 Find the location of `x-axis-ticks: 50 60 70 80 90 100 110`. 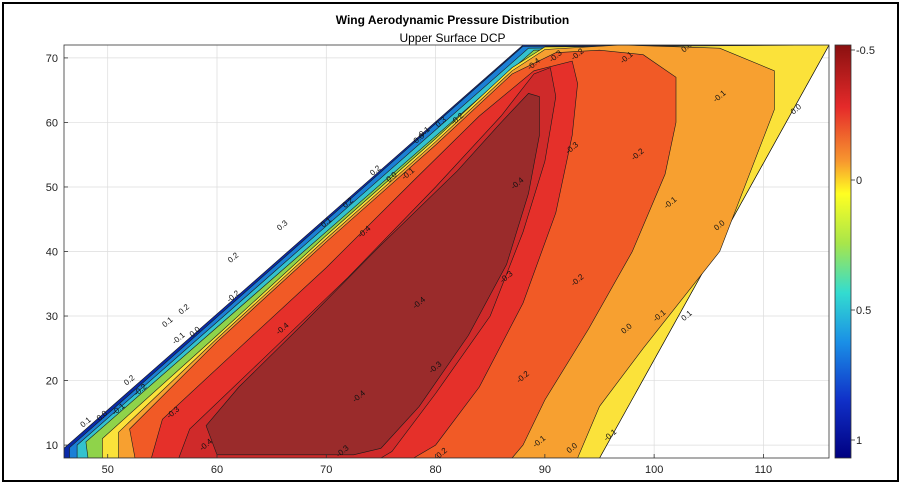

x-axis-ticks: 50 60 70 80 90 100 110 is located at coordinates (437, 465).